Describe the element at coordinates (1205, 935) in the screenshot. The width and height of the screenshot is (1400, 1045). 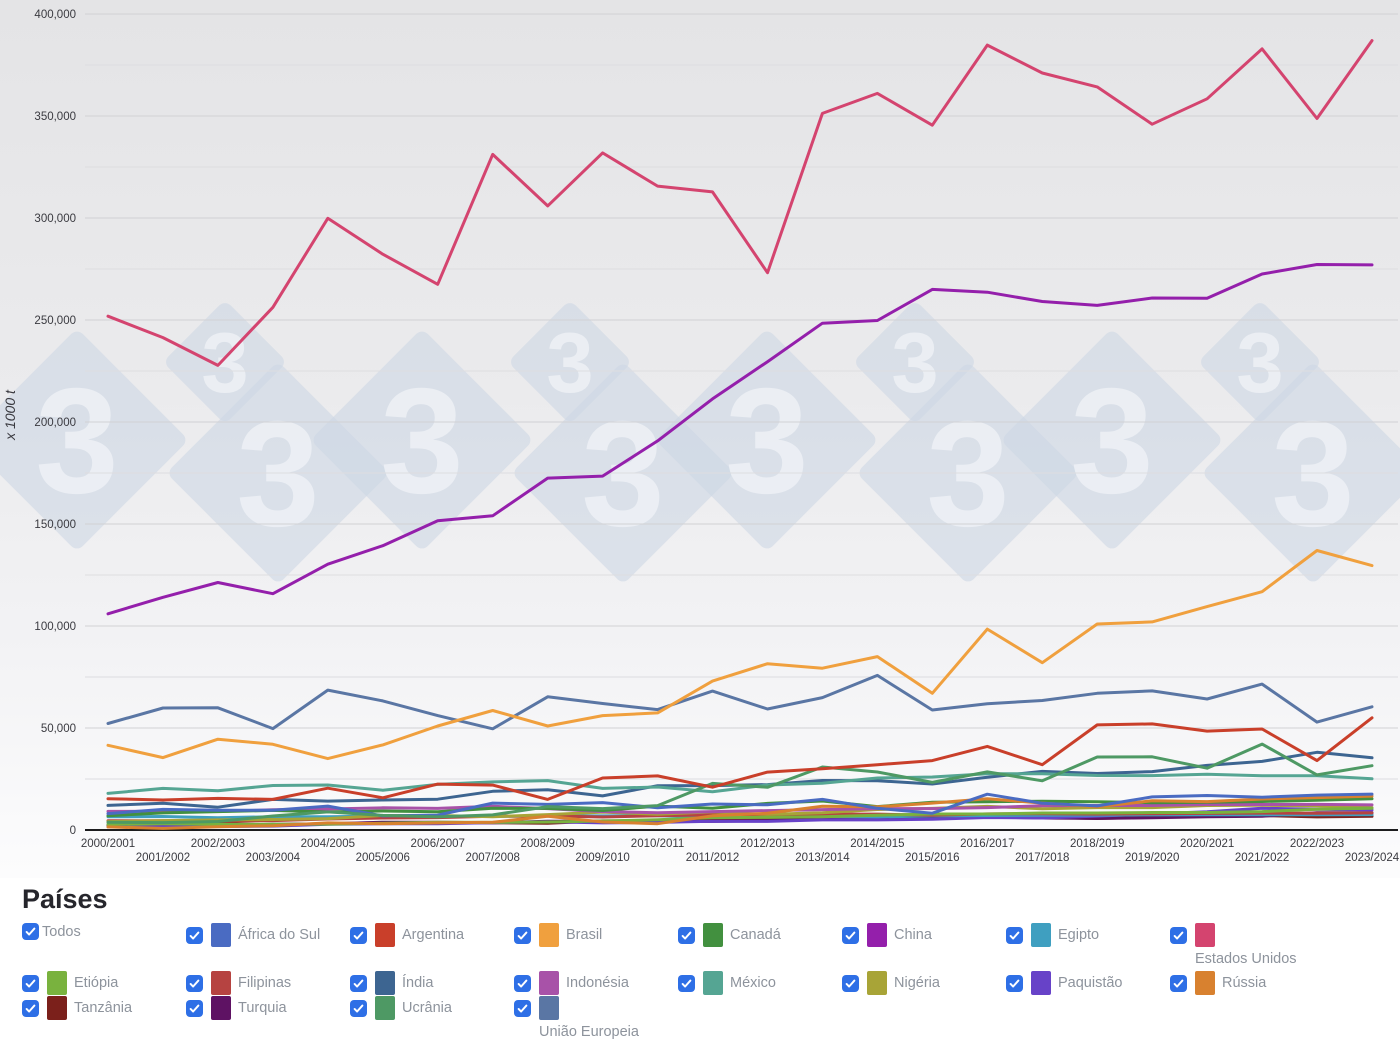
I see `estados-unidos-color-swatch` at that location.